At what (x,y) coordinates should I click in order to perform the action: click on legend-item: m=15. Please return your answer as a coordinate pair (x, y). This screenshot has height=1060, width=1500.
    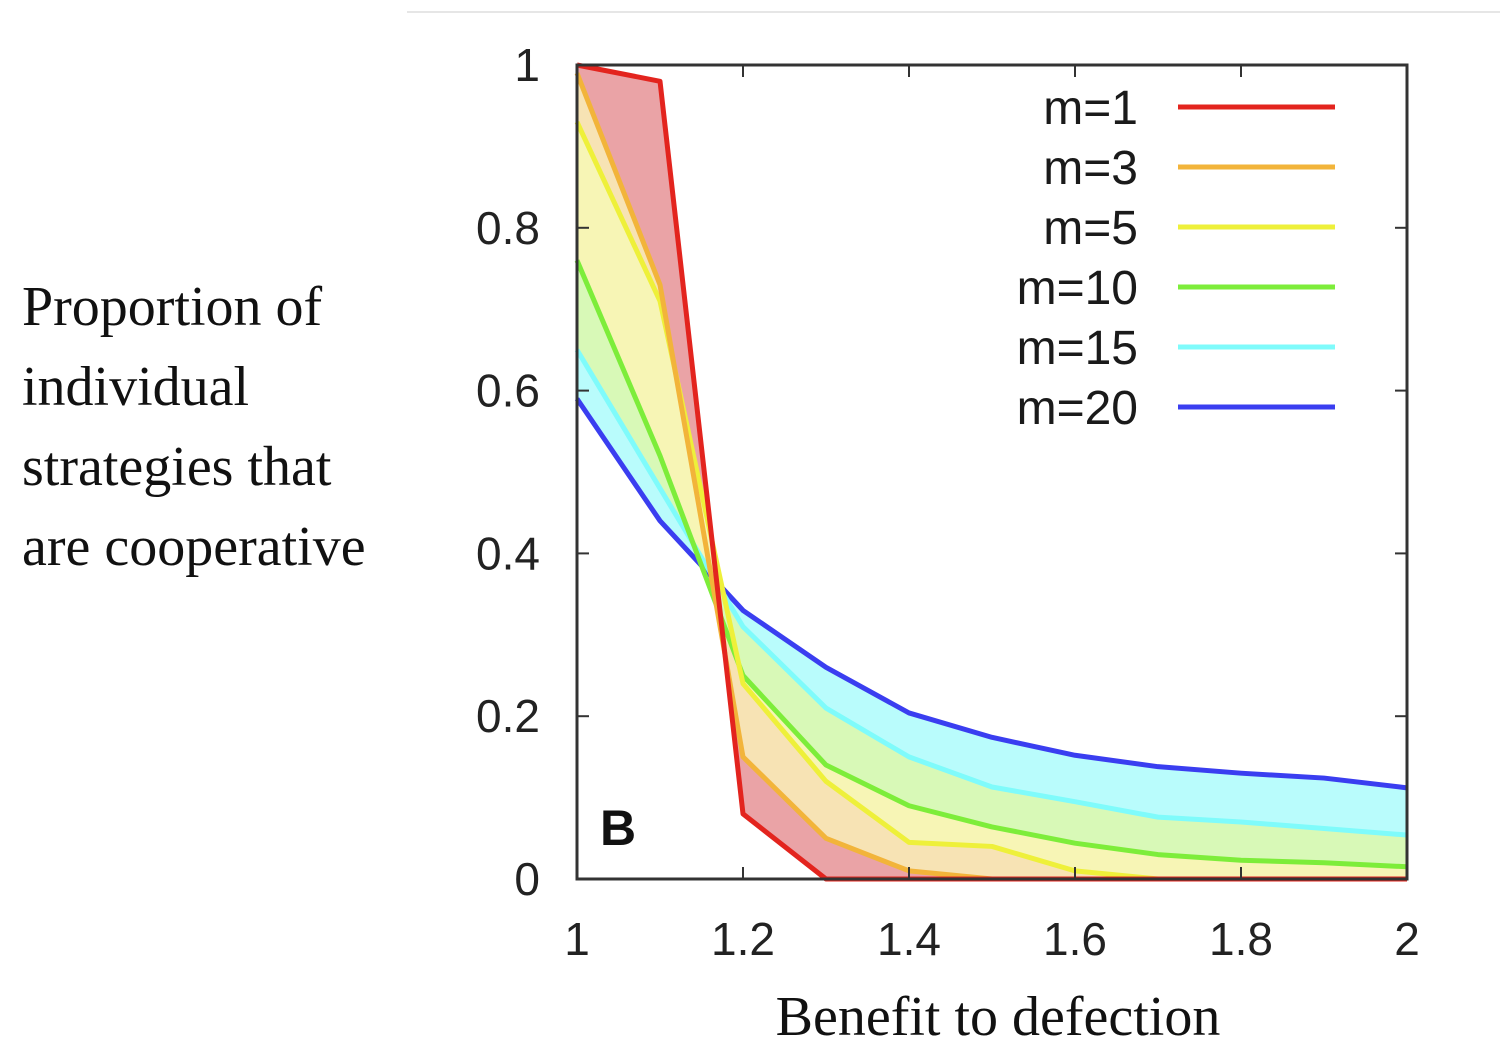
    Looking at the image, I should click on (1176, 348).